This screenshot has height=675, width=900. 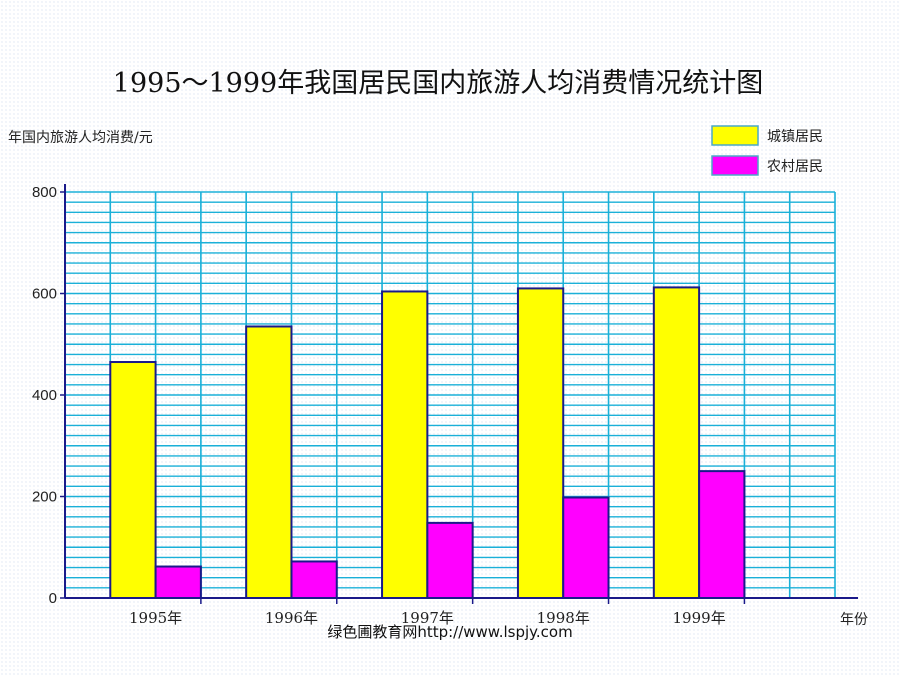 What do you see at coordinates (438, 83) in the screenshot?
I see `chart-title: 1995～1999年我国居民国内旅游人均消费情况统计图` at bounding box center [438, 83].